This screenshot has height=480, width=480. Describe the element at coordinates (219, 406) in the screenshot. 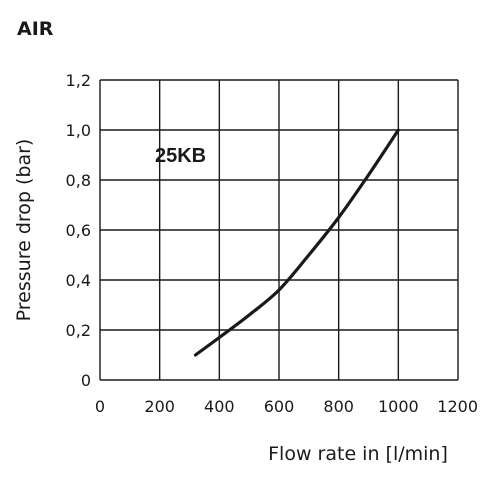

I see `x-tick-label: 400` at that location.